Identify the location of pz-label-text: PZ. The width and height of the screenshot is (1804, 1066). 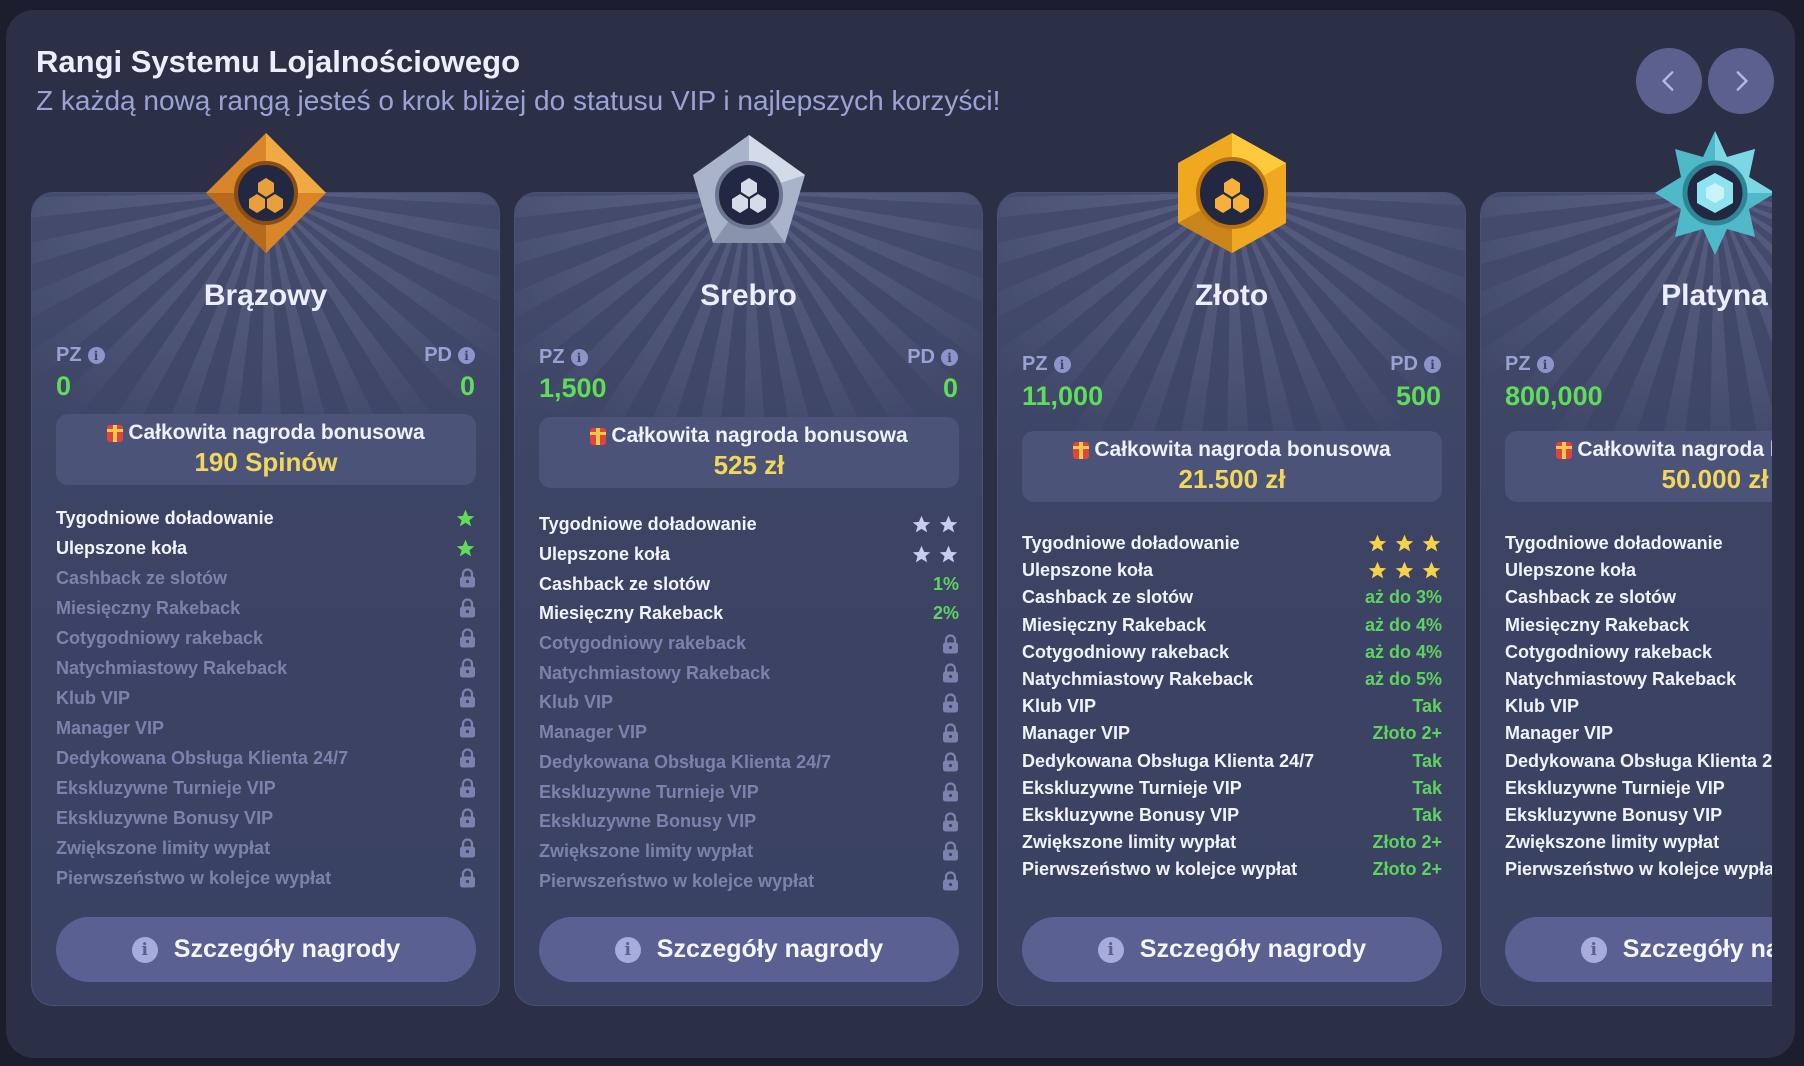
(552, 357).